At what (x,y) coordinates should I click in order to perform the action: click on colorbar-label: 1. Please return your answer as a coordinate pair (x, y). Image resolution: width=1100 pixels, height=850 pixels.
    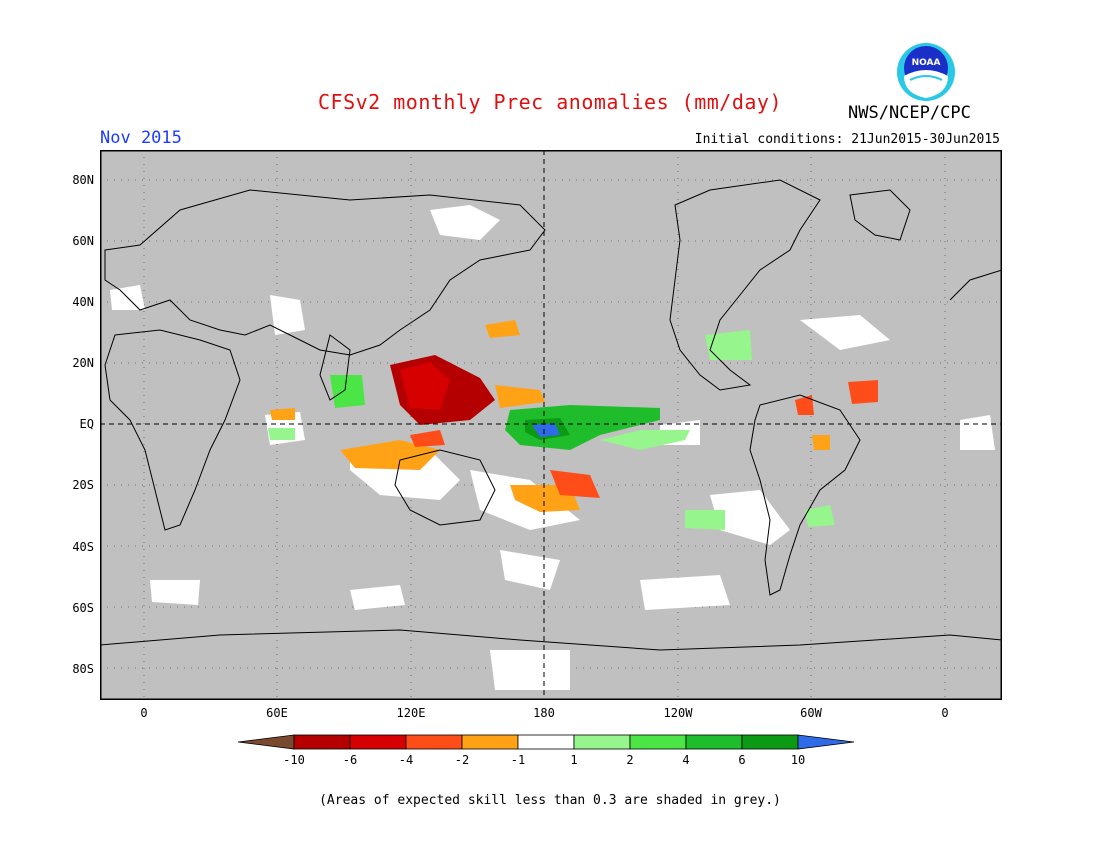
    Looking at the image, I should click on (574, 760).